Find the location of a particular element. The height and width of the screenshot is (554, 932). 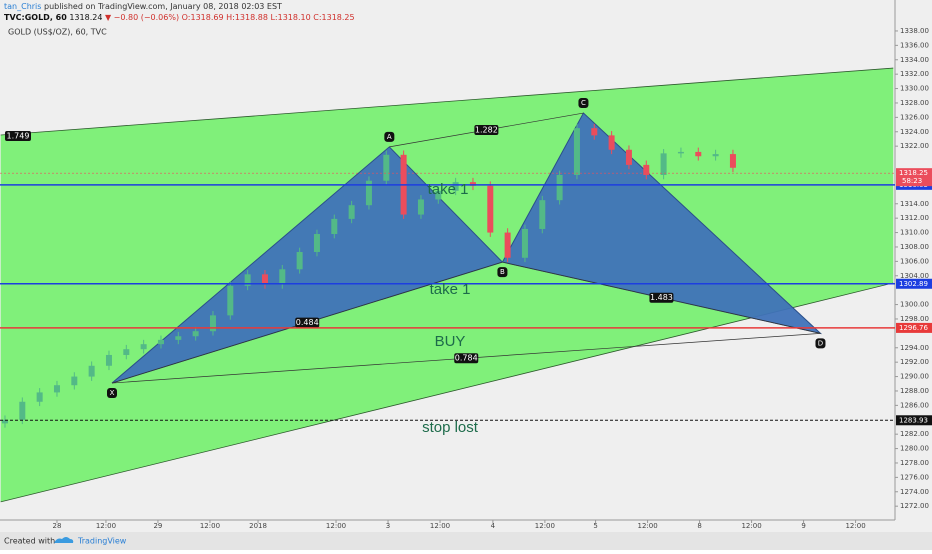

level-label: 1302.89 is located at coordinates (913, 284).